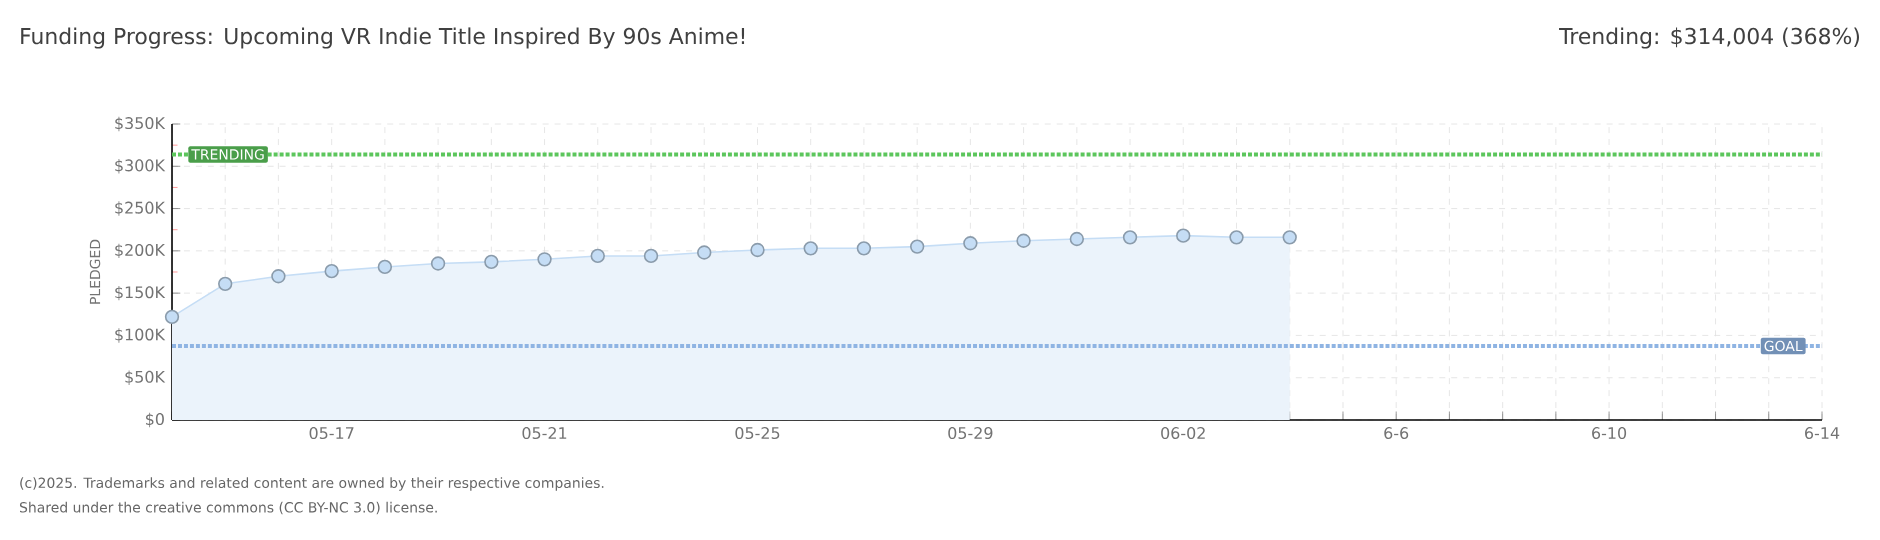 This screenshot has width=1880, height=540. Describe the element at coordinates (383, 38) in the screenshot. I see `chart-title: Funding Progress: Upcoming VR Indie Title Inspired By 90s Anime!` at that location.